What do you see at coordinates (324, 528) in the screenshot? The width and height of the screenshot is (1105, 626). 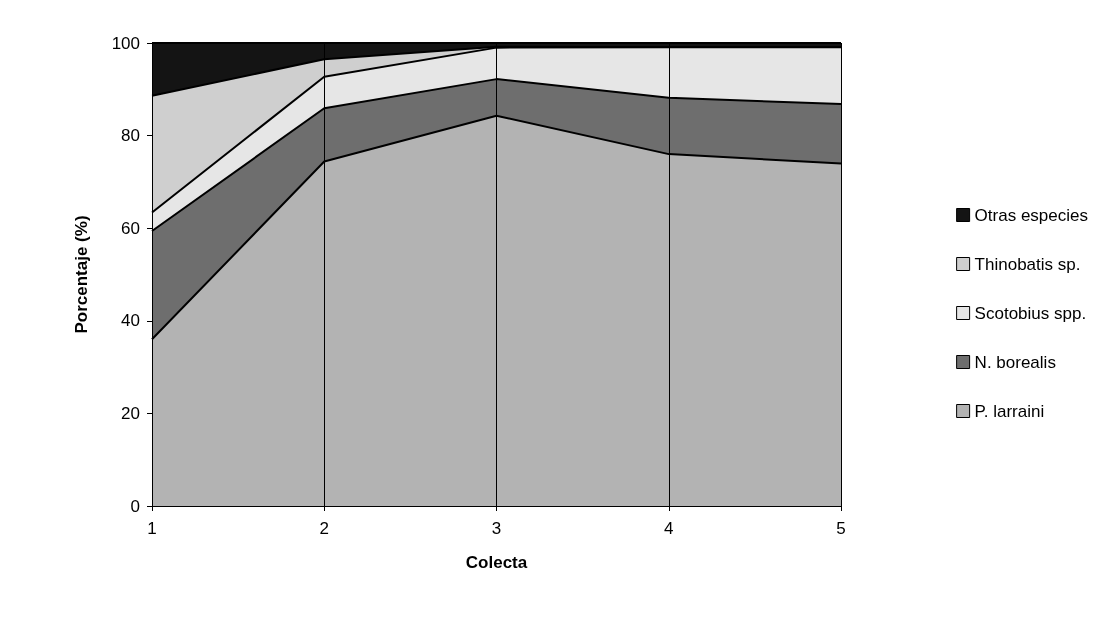 I see `x-tick-label: 2` at bounding box center [324, 528].